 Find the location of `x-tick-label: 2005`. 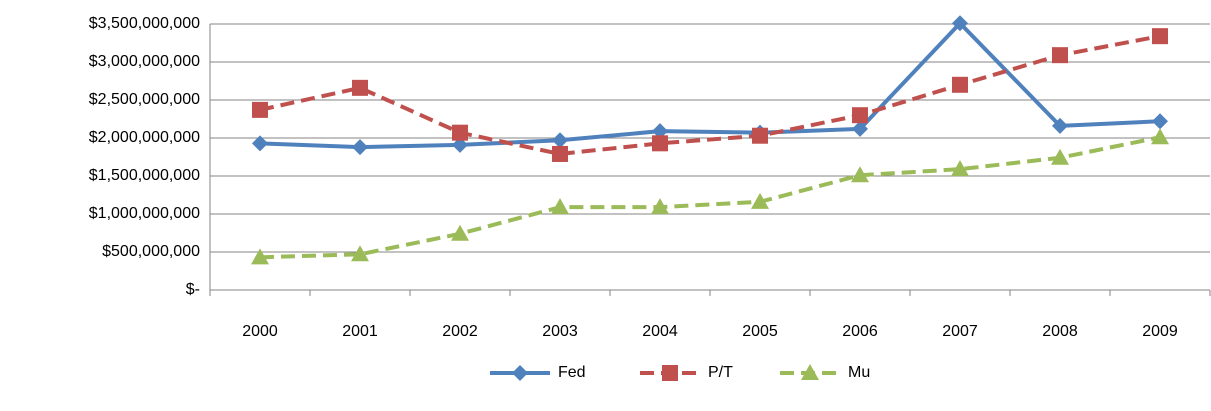

x-tick-label: 2005 is located at coordinates (760, 331).